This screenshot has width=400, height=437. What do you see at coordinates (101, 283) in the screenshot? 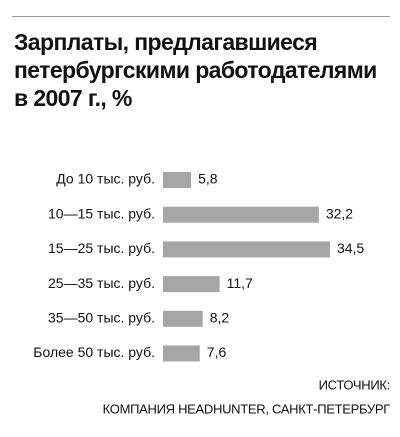
I see `category-label: 25—35 тыс. руб.` at bounding box center [101, 283].